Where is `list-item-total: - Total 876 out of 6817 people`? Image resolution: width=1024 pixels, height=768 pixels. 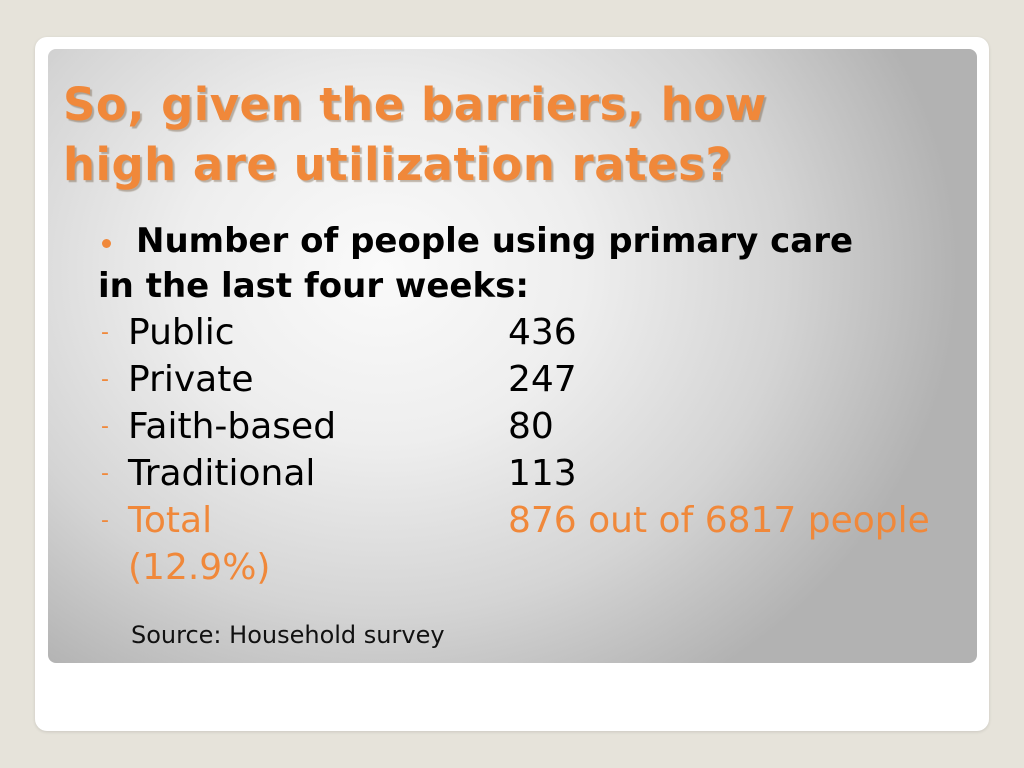 list-item-total: - Total 876 out of 6817 people is located at coordinates (537, 520).